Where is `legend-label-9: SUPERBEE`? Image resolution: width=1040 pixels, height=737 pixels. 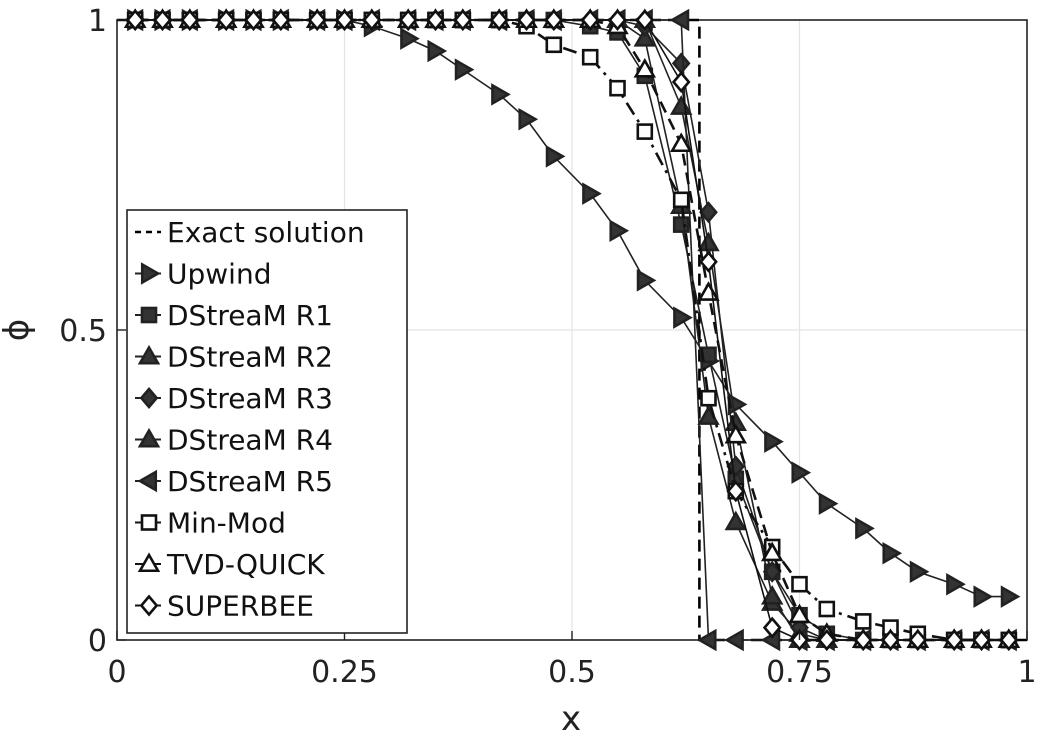
legend-label-9: SUPERBEE is located at coordinates (240, 606).